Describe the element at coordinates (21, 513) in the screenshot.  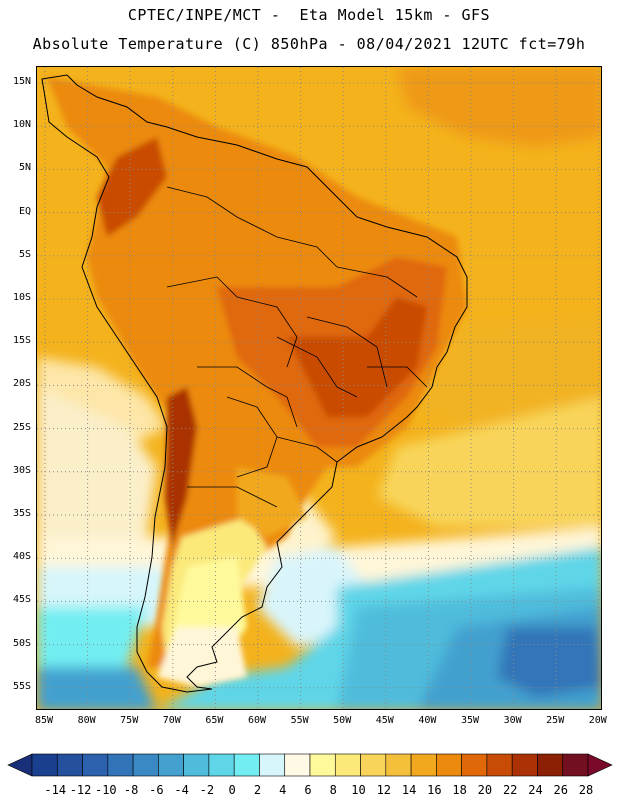
I see `lat-label: 35S` at that location.